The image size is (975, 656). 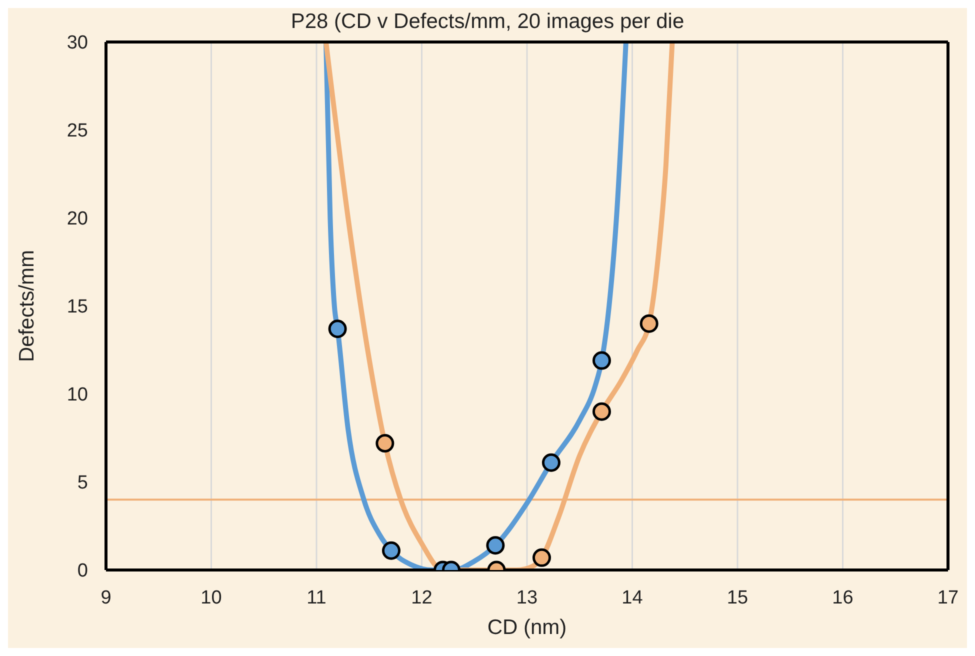 I want to click on x-tick-label: 12, so click(x=421, y=597).